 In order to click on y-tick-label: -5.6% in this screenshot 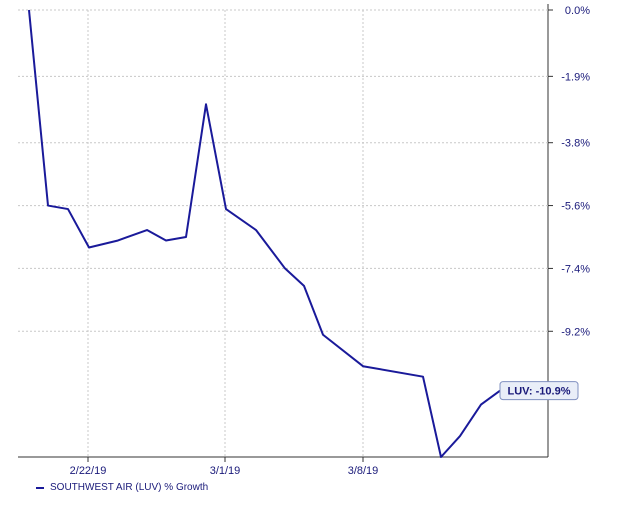, I will do `click(575, 207)`.